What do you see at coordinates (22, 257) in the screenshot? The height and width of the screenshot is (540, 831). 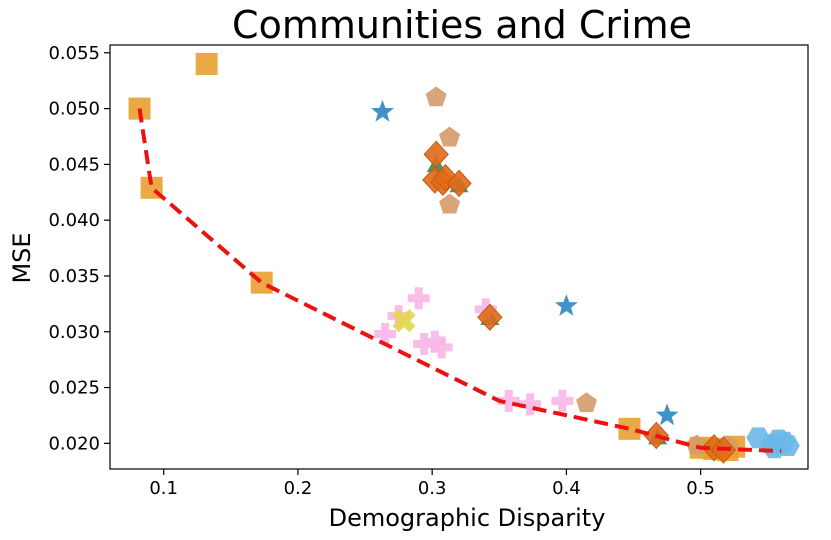 I see `y-axis-title: MSE` at bounding box center [22, 257].